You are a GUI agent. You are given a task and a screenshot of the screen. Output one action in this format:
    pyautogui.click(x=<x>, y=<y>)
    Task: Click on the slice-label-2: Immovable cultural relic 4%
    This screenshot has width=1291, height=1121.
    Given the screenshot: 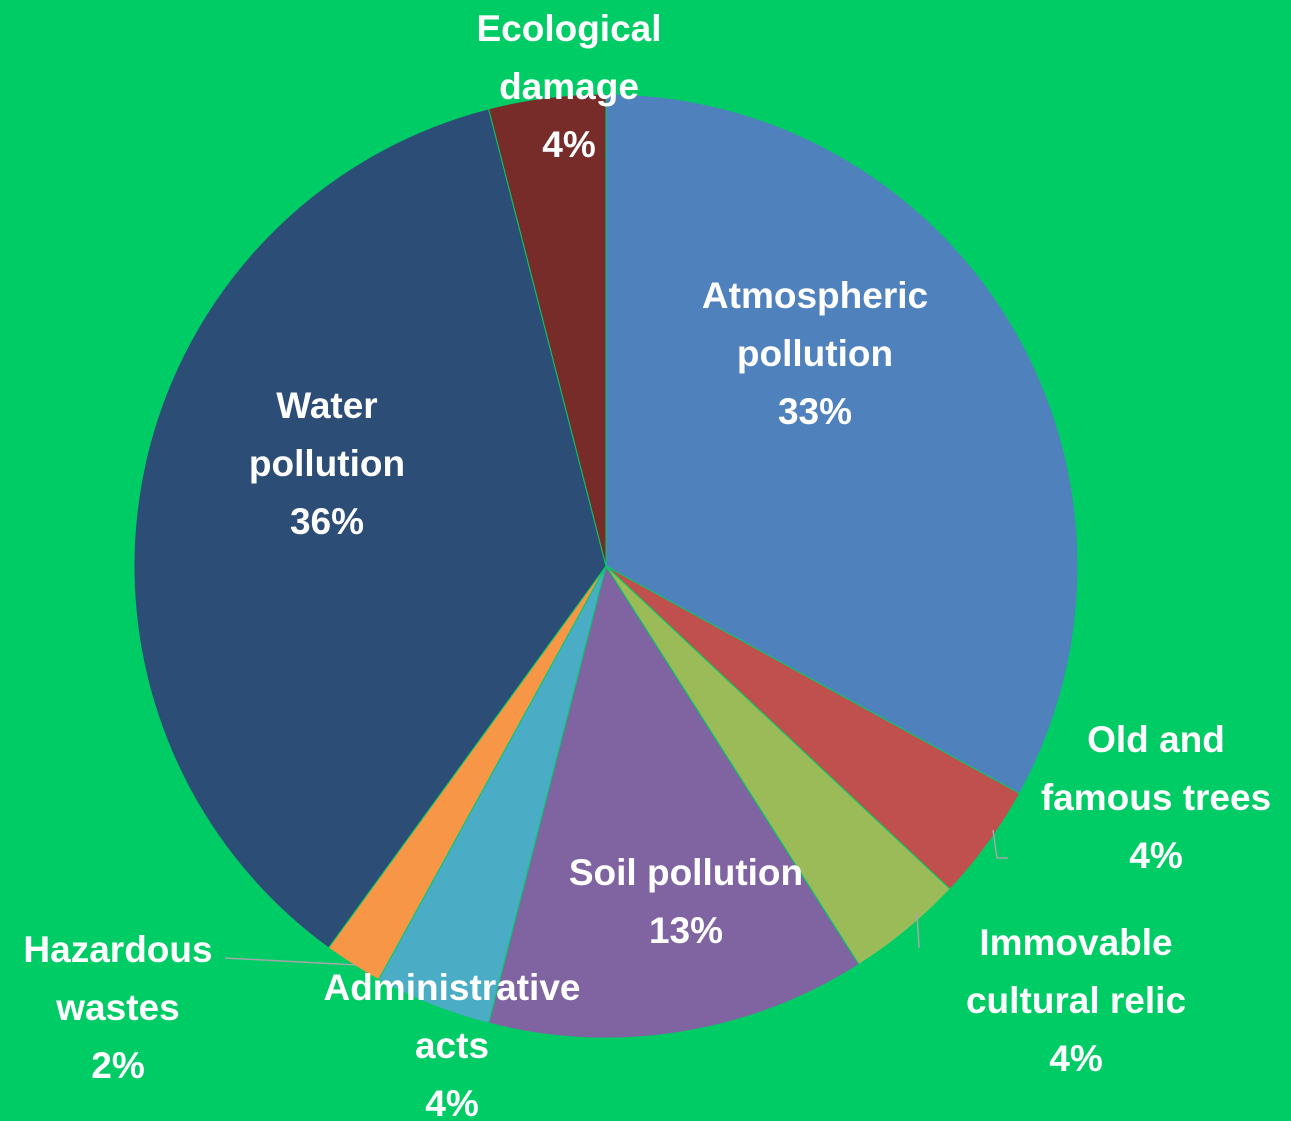 What is the action you would take?
    pyautogui.click(x=1076, y=1000)
    